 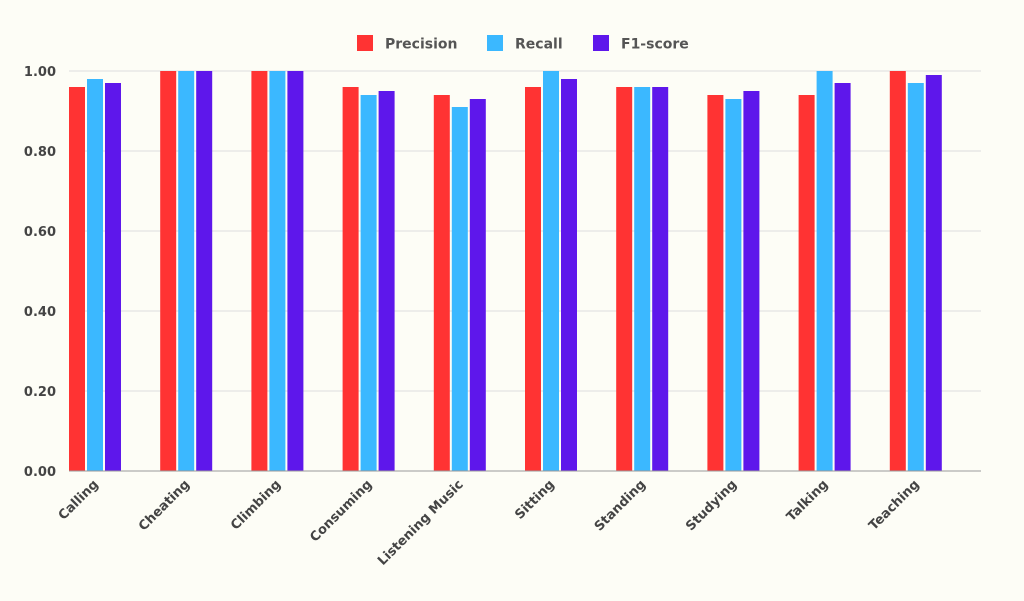 What do you see at coordinates (534, 499) in the screenshot?
I see `x-tick-label: Sitting` at bounding box center [534, 499].